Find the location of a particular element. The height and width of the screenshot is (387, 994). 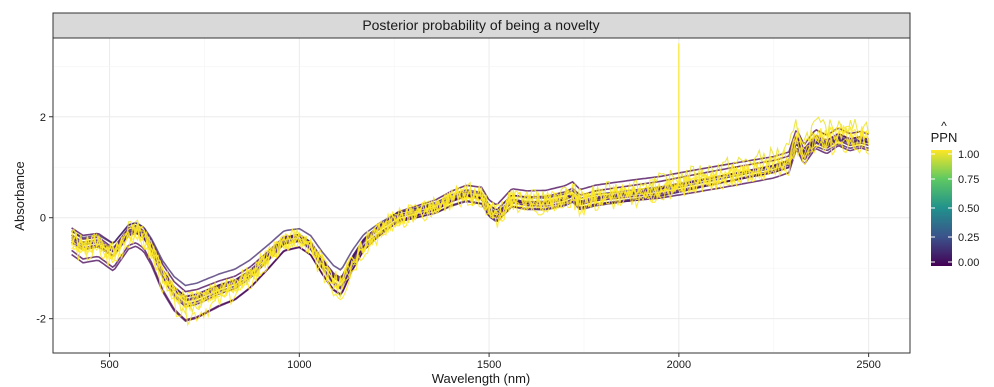

facet-strip: Posterior probability of being a novelty is located at coordinates (481, 25).